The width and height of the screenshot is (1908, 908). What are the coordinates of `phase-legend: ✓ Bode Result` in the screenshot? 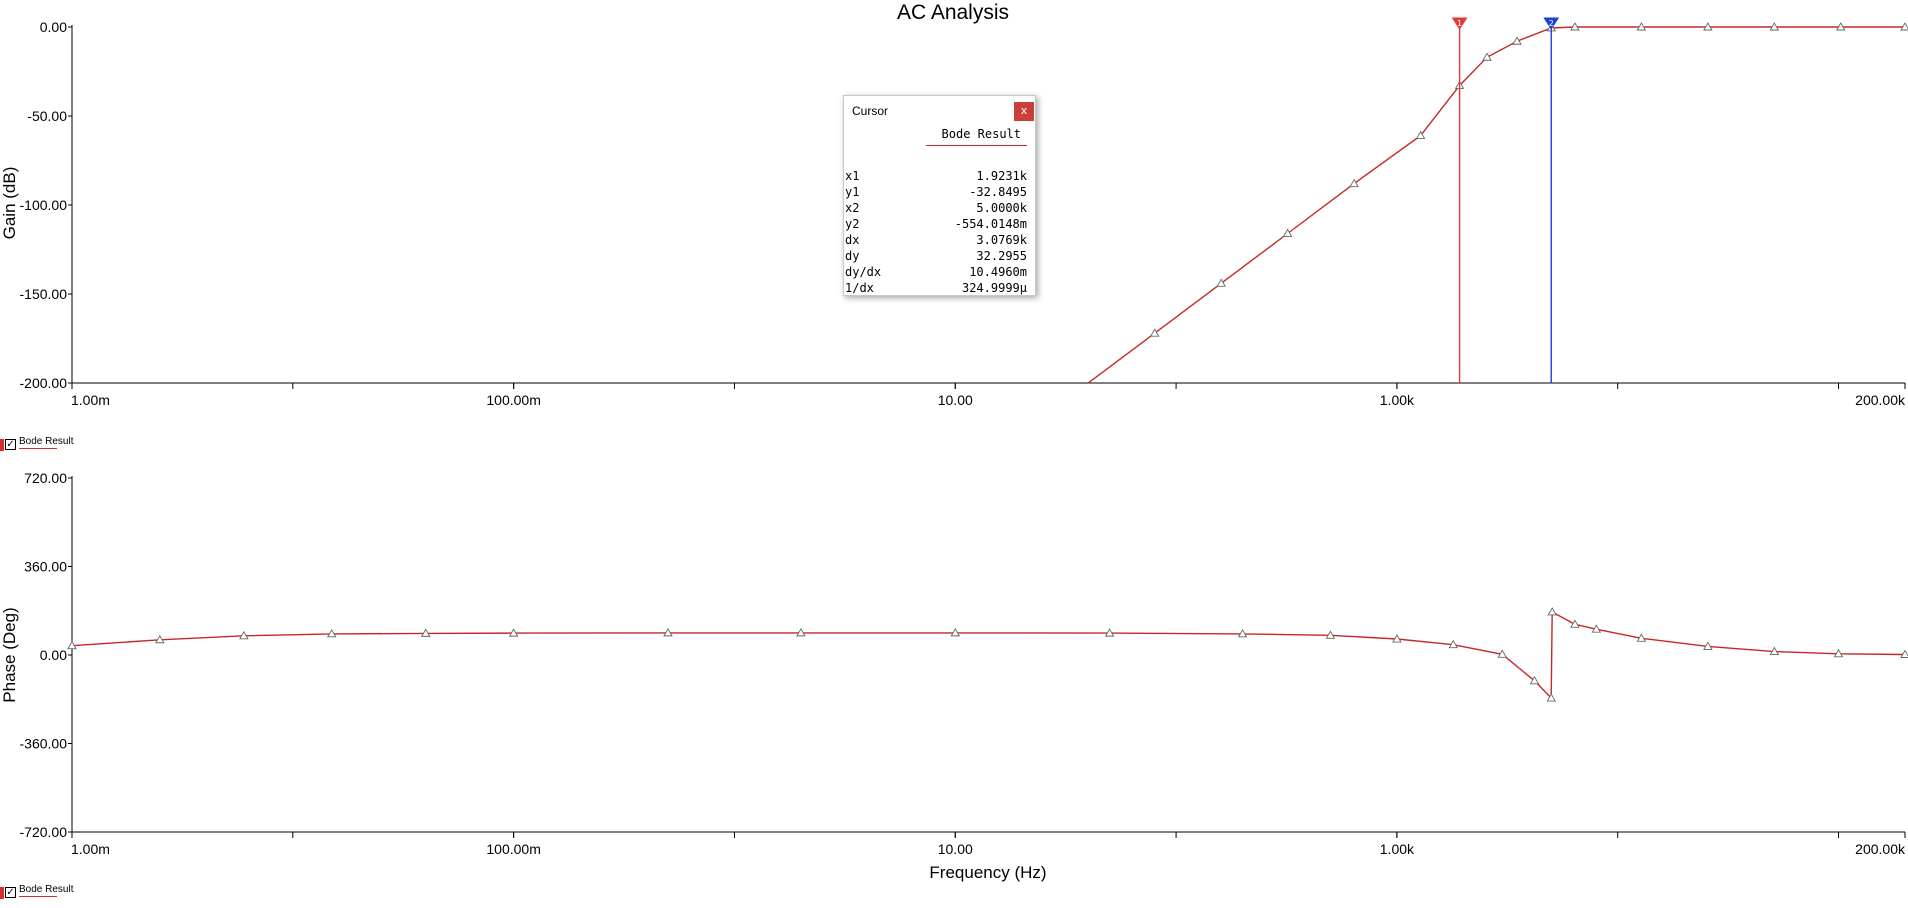 It's located at (36, 893).